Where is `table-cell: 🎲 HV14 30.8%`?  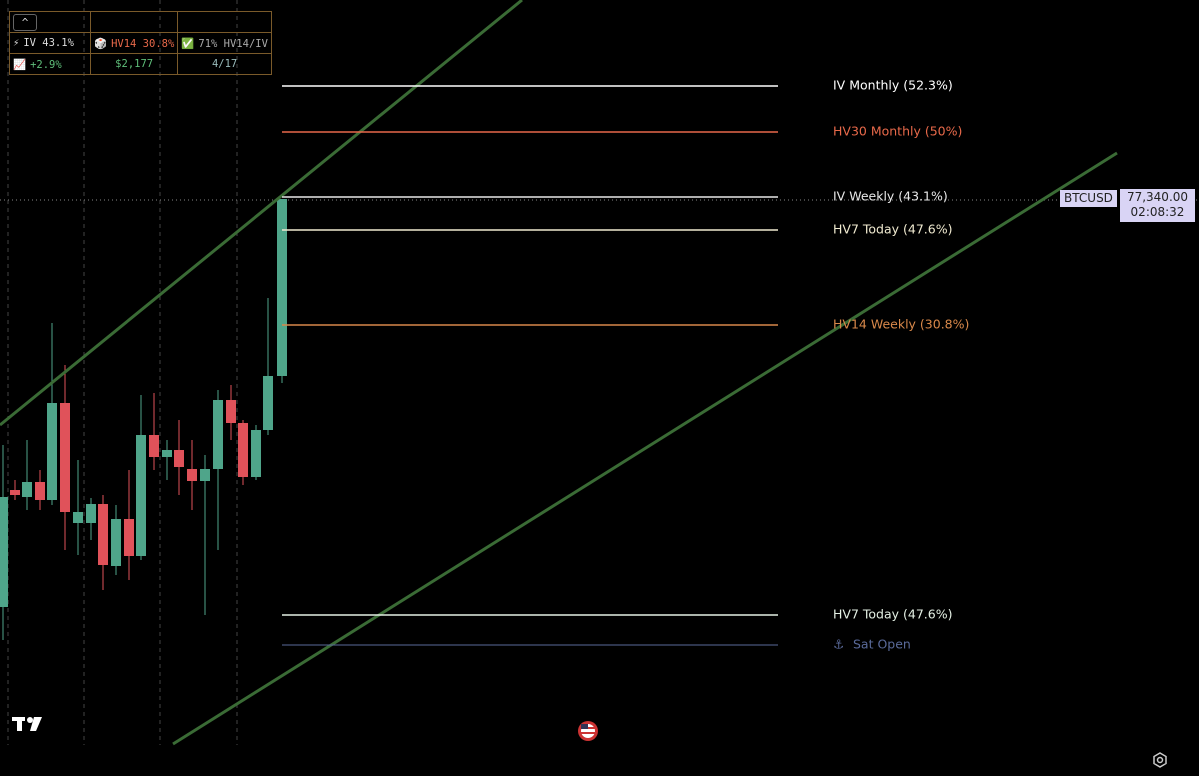 table-cell: 🎲 HV14 30.8% is located at coordinates (134, 43).